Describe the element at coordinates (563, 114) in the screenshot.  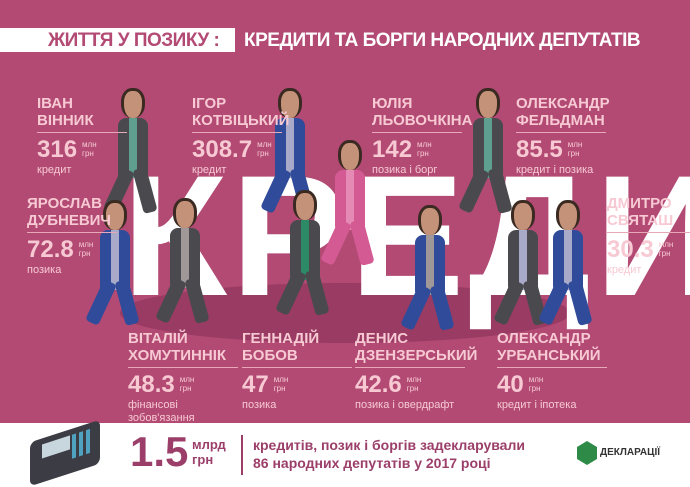
I see `deputy-name: Олександр Фельдман` at that location.